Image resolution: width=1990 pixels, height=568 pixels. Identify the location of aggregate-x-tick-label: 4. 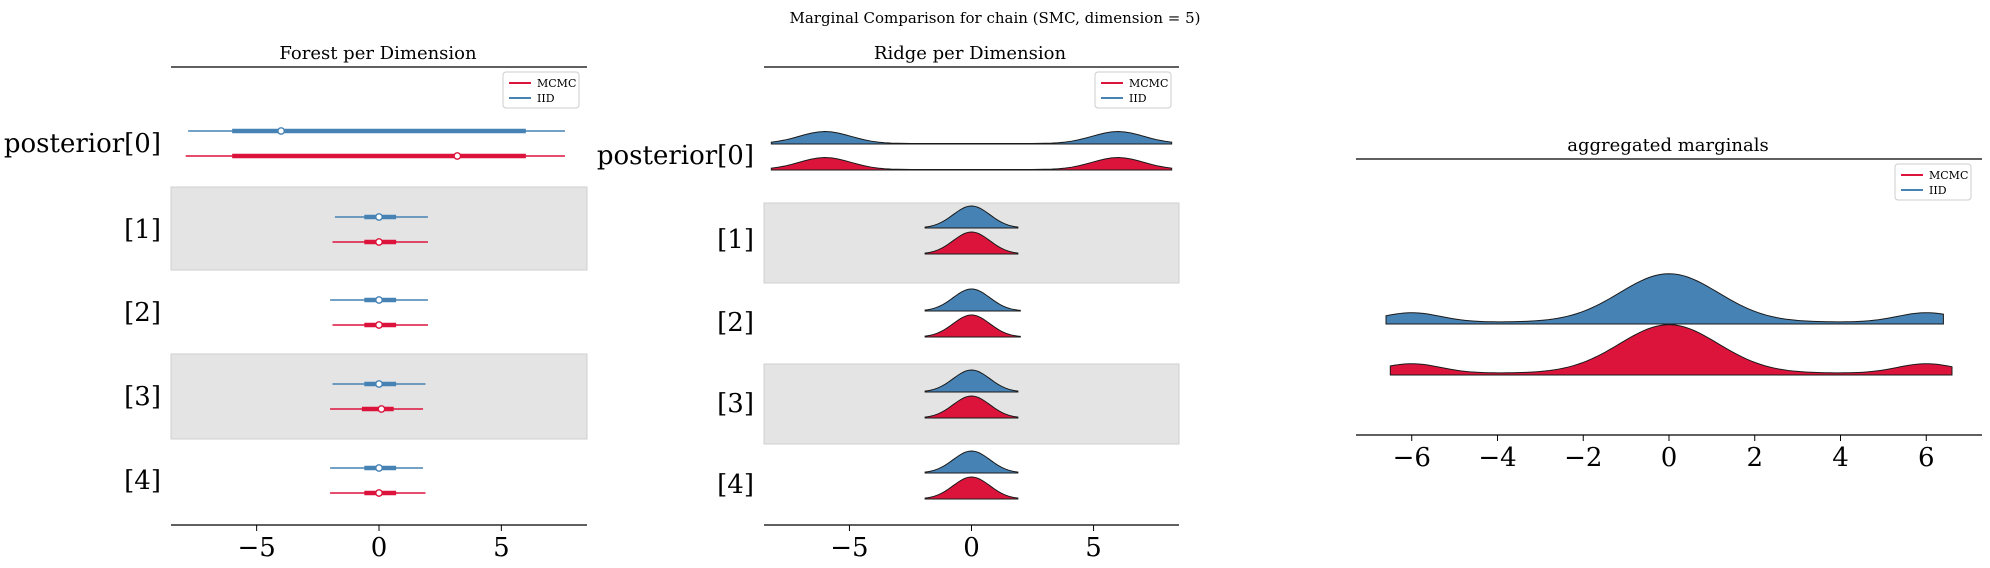
(1840, 458).